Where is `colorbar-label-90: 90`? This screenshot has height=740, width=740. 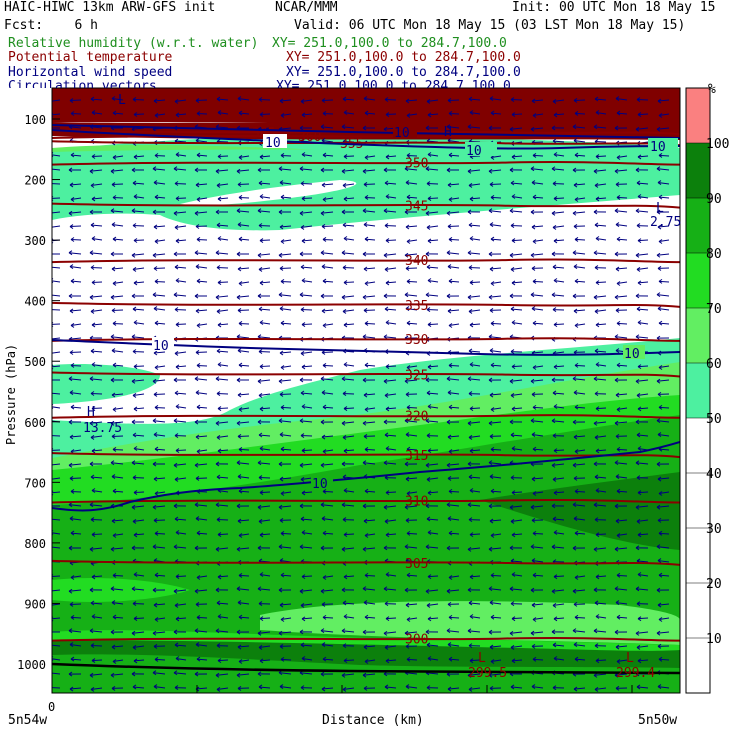 colorbar-label-90: 90 is located at coordinates (714, 199).